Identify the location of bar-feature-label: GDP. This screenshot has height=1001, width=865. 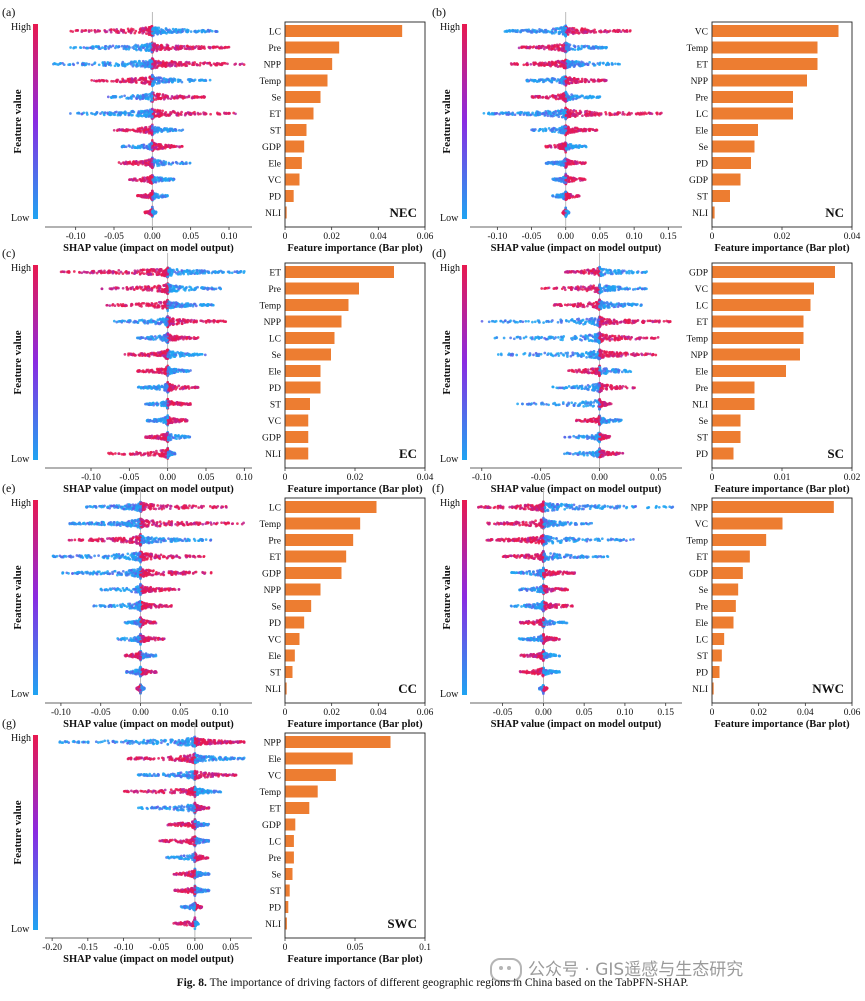
(698, 181).